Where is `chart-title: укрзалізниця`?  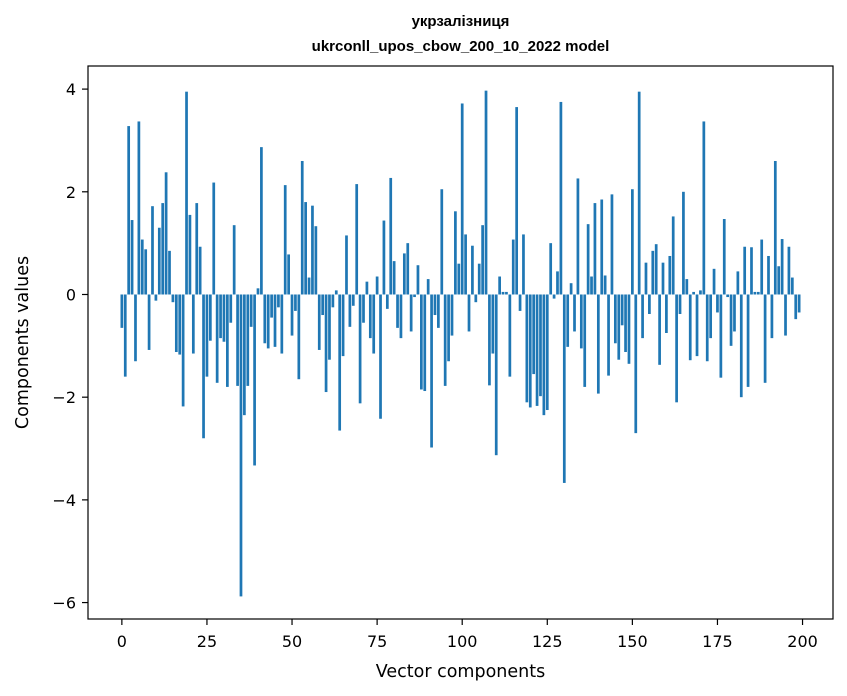 chart-title: укрзалізниця is located at coordinates (461, 21).